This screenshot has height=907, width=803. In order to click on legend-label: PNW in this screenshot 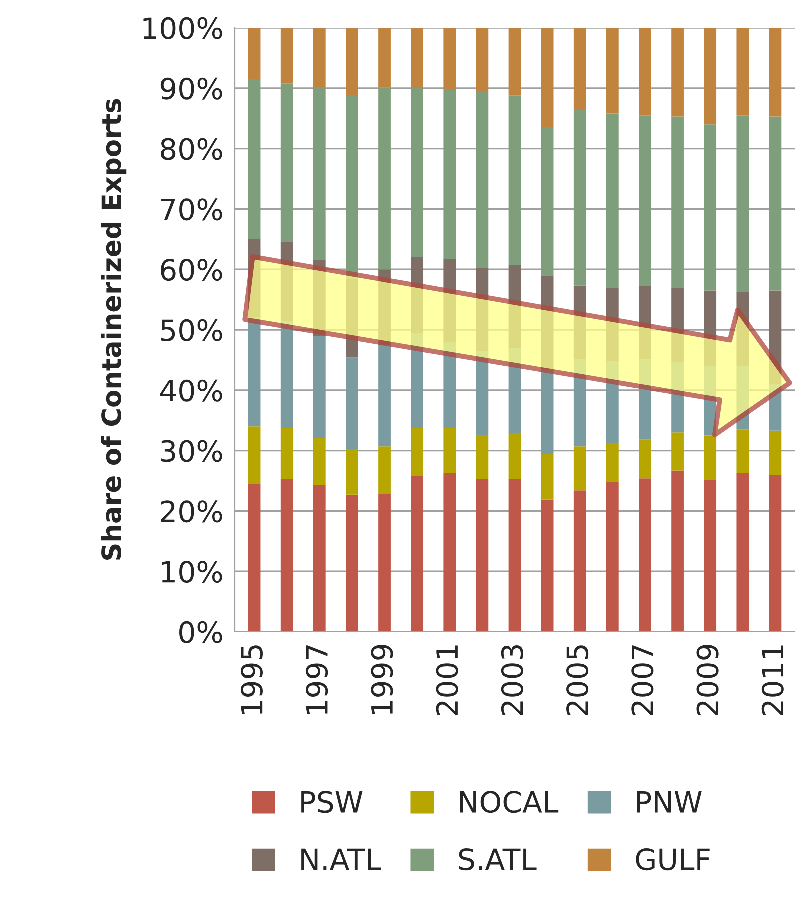, I will do `click(669, 802)`.